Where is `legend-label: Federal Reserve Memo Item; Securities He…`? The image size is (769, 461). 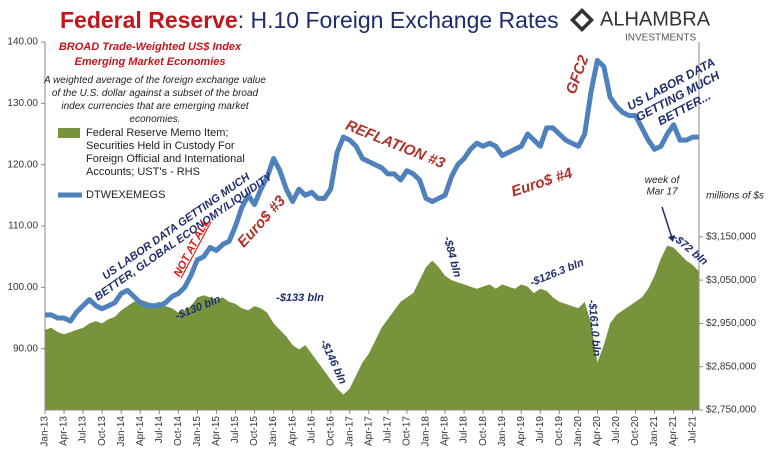
legend-label: Federal Reserve Memo Item; Securities He… is located at coordinates (165, 152).